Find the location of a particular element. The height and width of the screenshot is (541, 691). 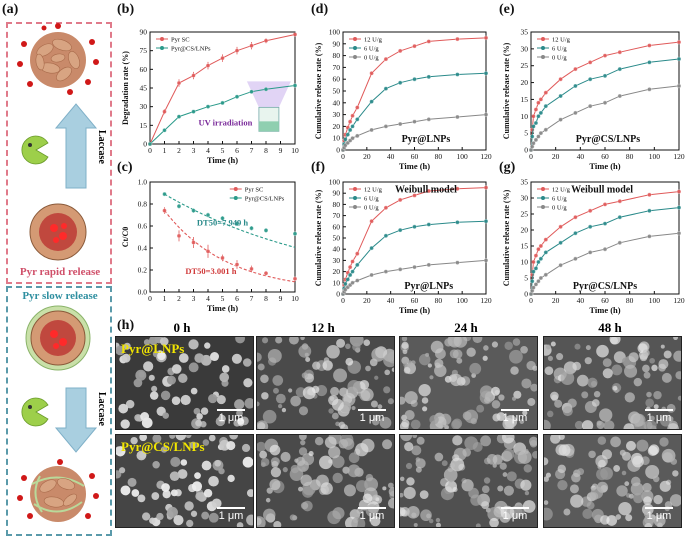

laccase-label-bottom: Laccase is located at coordinates (101, 409).